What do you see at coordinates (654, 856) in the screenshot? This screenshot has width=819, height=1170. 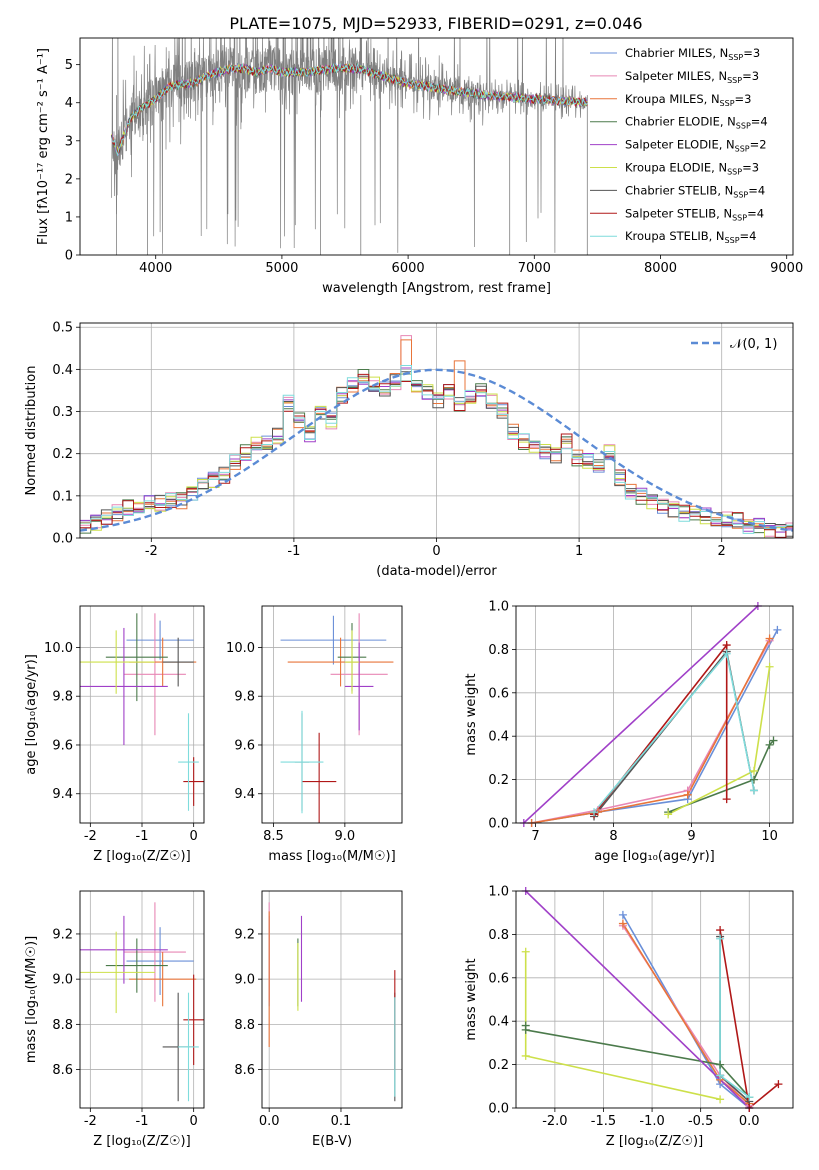 I see `x-axis-label: age [log₁₀(age/yr)]` at bounding box center [654, 856].